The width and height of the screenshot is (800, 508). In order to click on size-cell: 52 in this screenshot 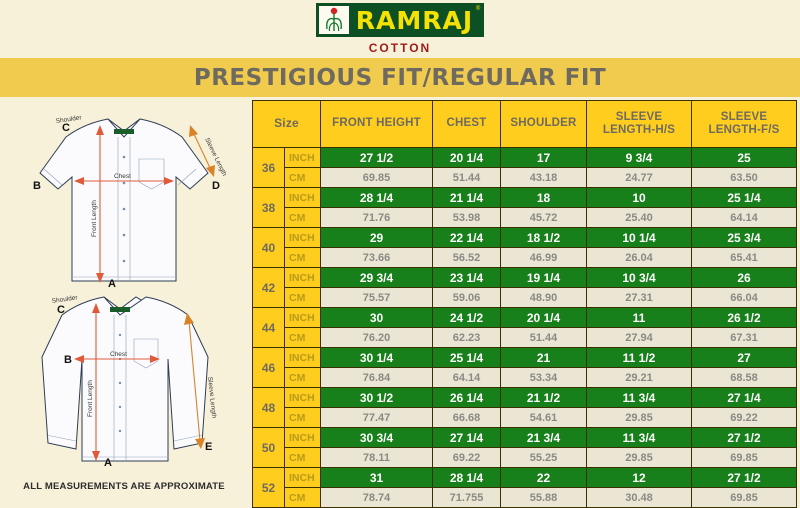, I will do `click(268, 487)`.